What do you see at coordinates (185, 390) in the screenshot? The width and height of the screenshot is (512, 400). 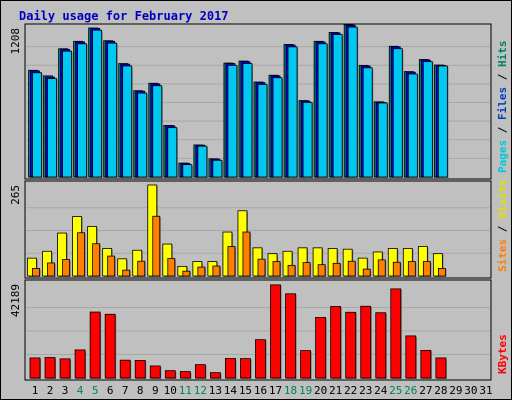 I see `x-tick-label: 11` at bounding box center [185, 390].